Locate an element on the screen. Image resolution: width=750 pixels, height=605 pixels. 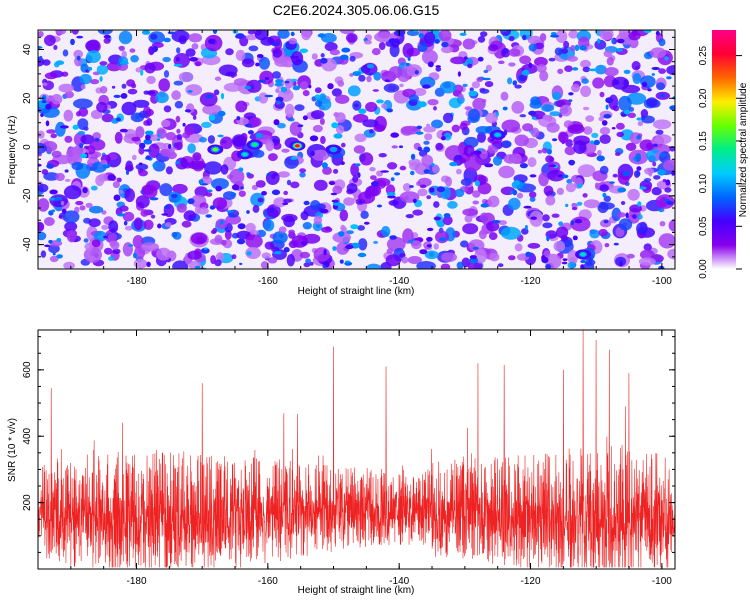
y-tick-label: 20 is located at coordinates (27, 98).